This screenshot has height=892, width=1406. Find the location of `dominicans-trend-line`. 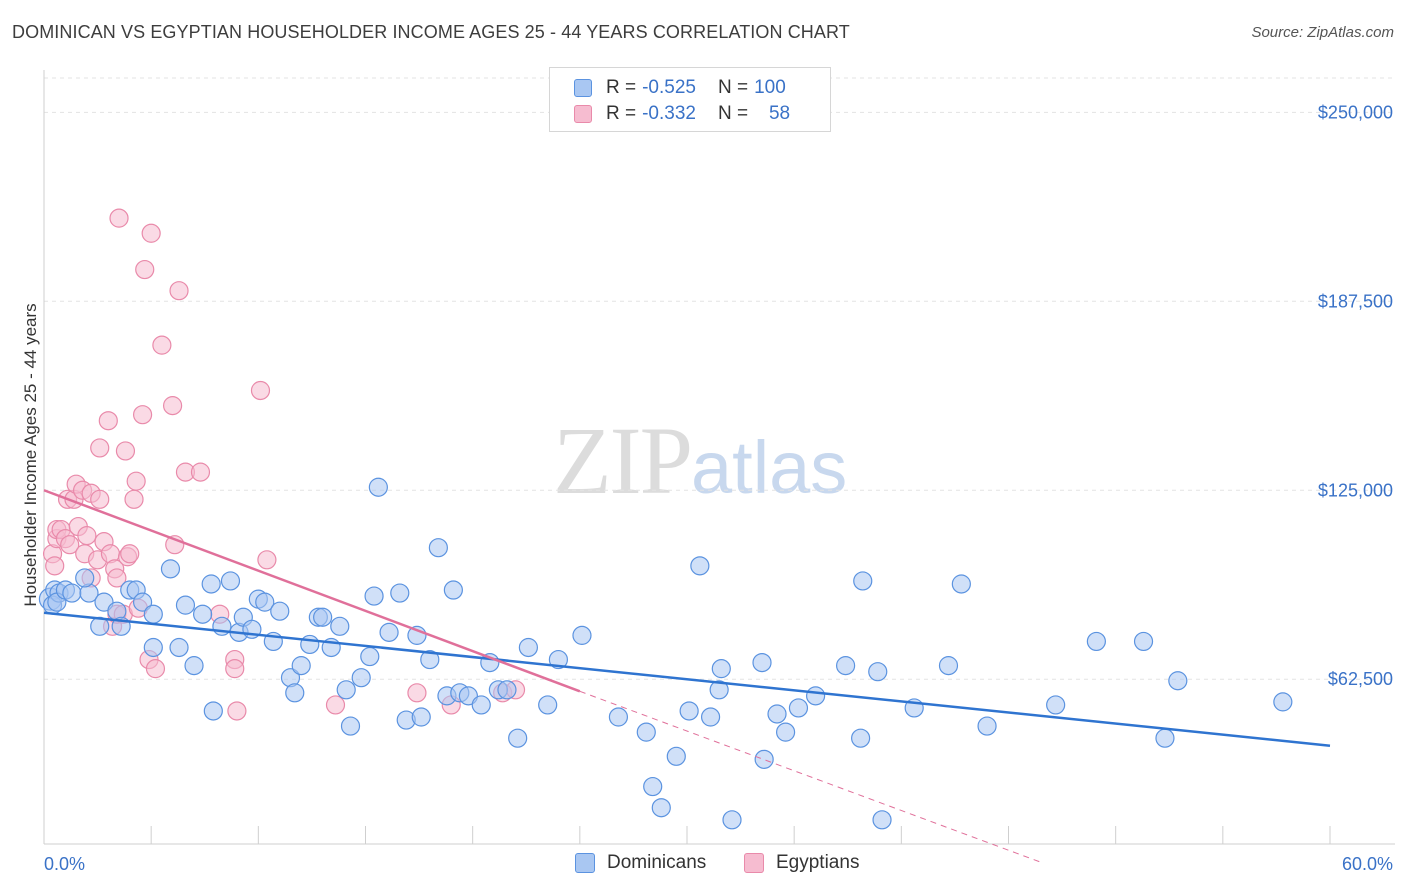

dominicans-trend-line is located at coordinates (687, 679).